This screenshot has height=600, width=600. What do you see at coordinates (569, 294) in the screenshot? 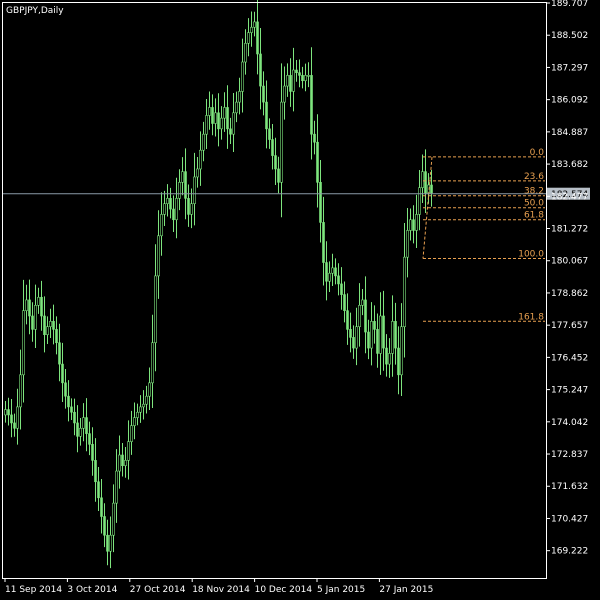
I see `y-tick-label: 178.862` at bounding box center [569, 294].